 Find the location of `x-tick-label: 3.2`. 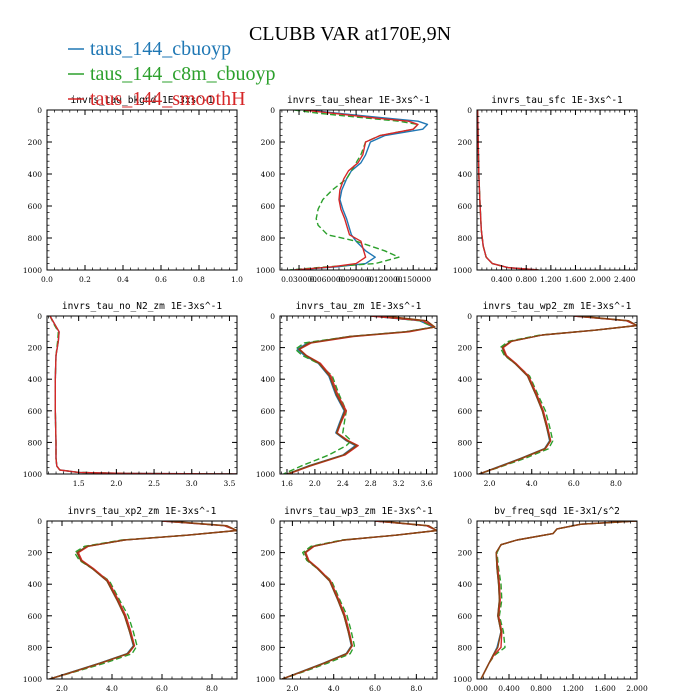

x-tick-label: 3.2 is located at coordinates (399, 483).